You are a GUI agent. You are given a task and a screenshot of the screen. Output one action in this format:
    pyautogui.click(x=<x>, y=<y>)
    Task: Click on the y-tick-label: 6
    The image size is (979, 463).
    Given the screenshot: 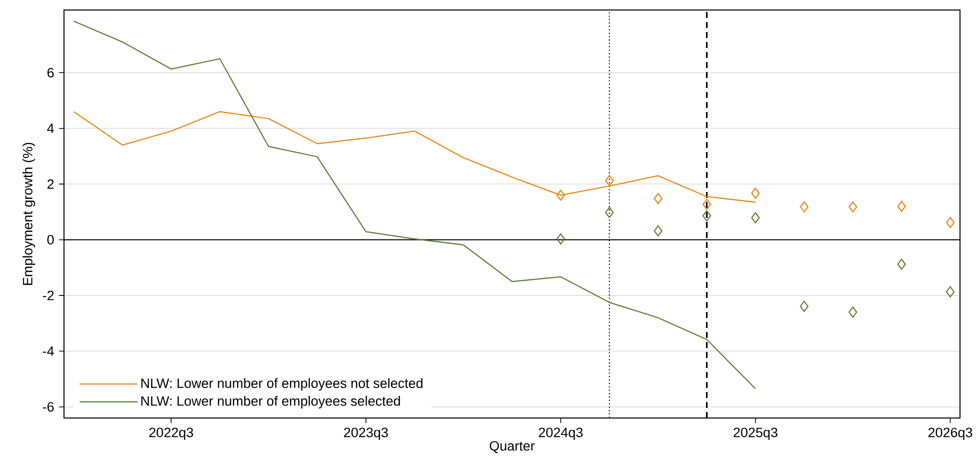 What is the action you would take?
    pyautogui.click(x=50, y=73)
    